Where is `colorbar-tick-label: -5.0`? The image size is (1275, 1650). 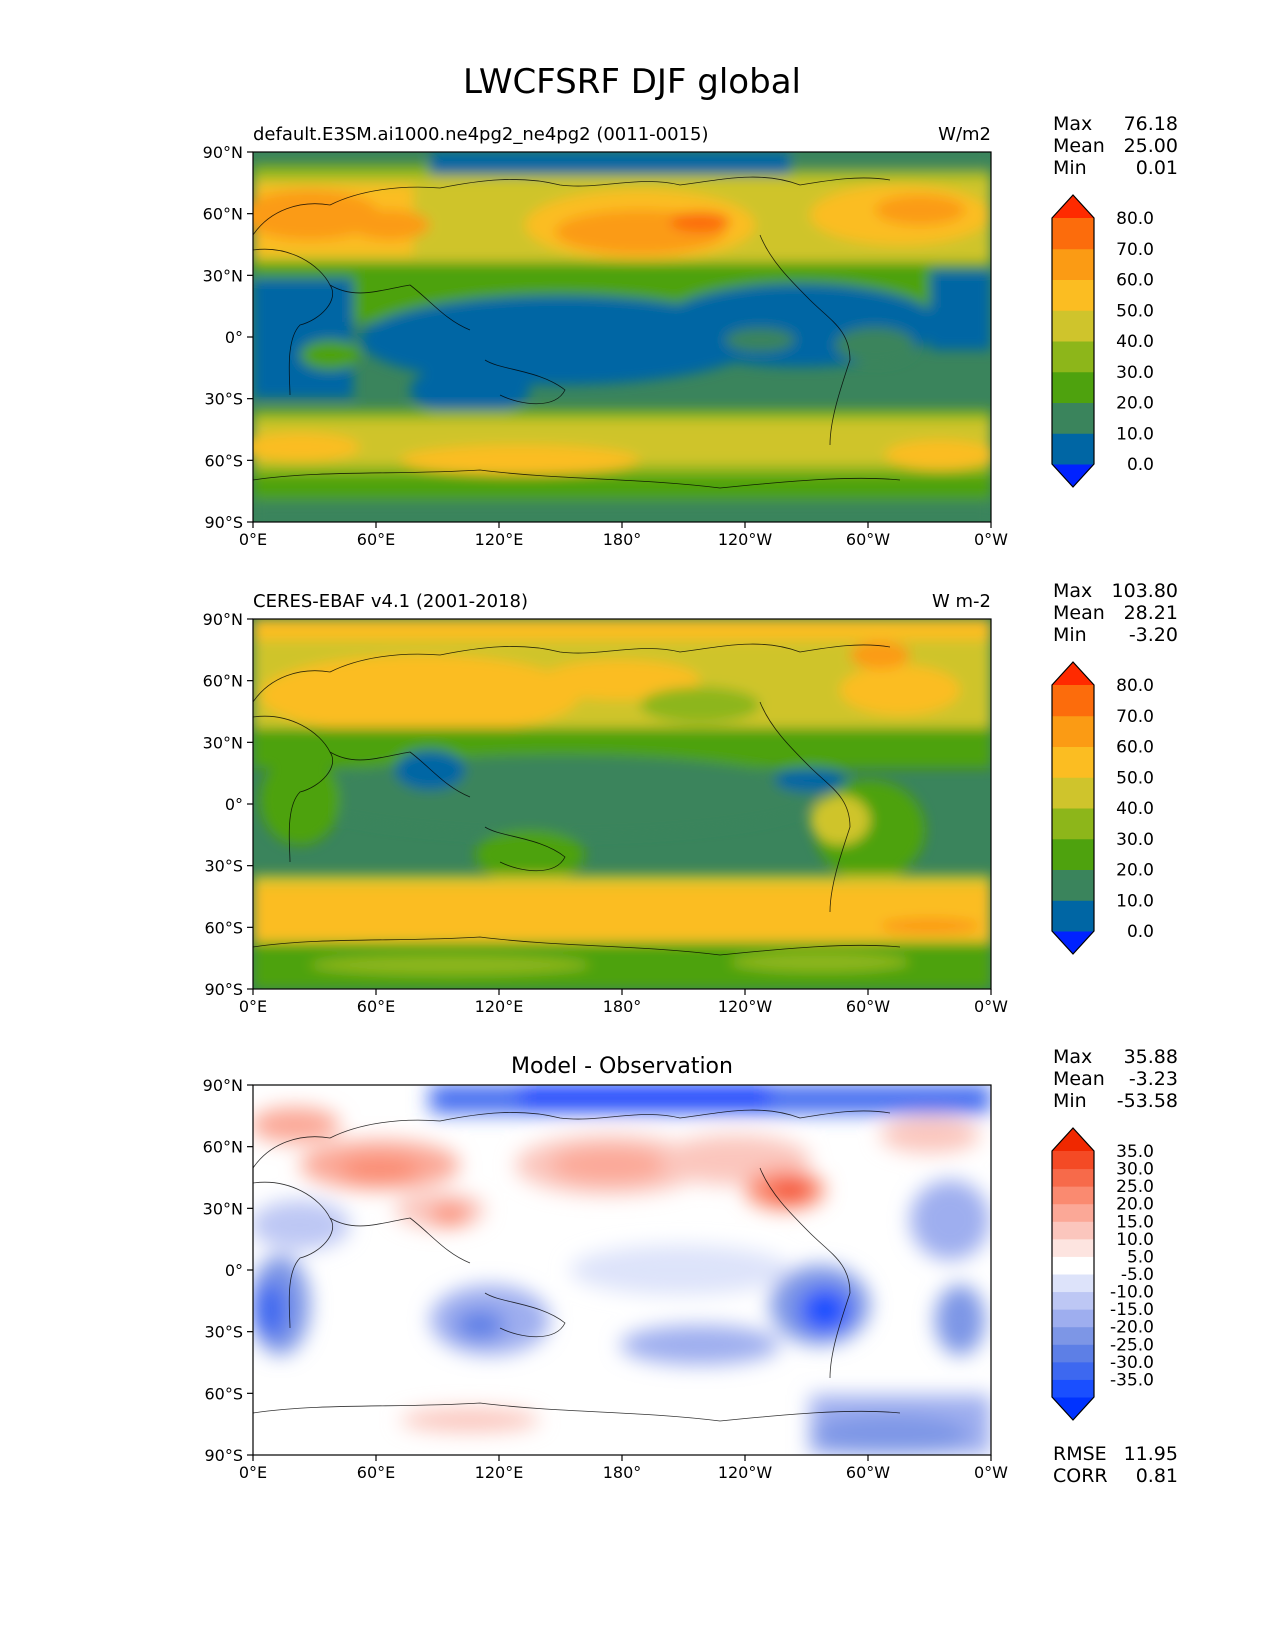
colorbar-tick-label: -5.0 is located at coordinates (1137, 1275).